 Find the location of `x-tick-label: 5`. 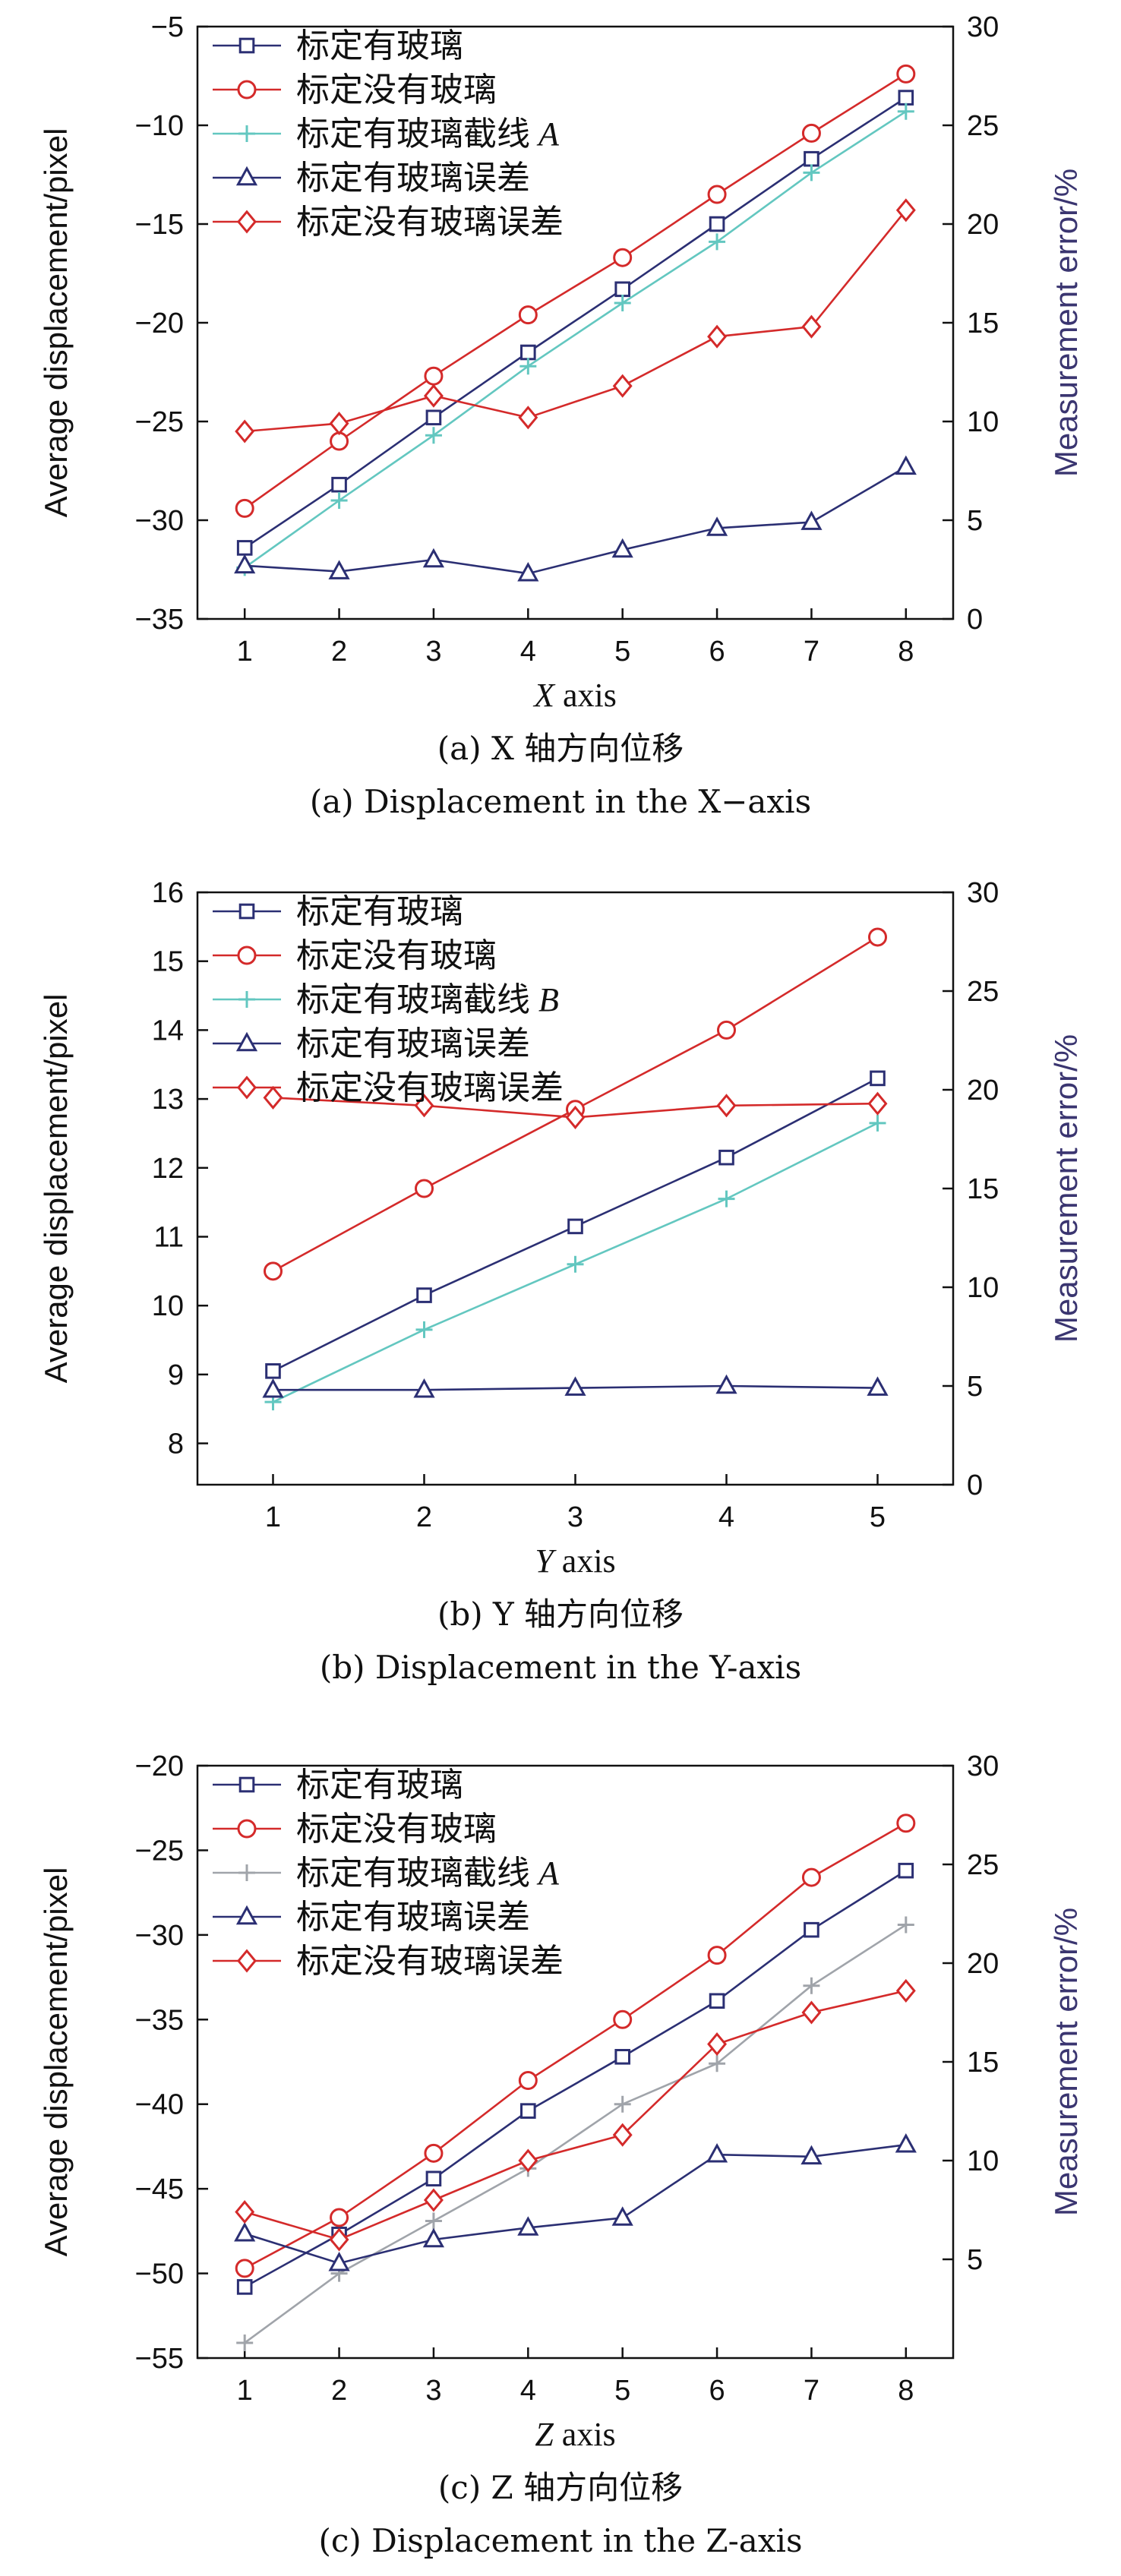

x-tick-label: 5 is located at coordinates (622, 652).